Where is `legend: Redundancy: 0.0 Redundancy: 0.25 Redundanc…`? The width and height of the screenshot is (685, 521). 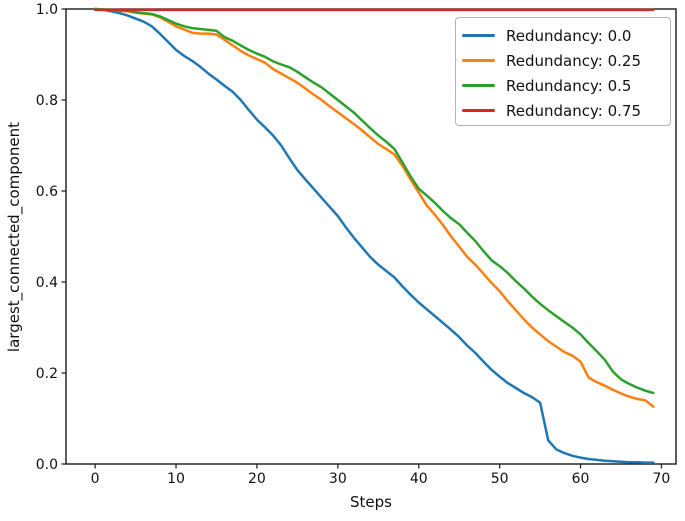
legend: Redundancy: 0.0 Redundancy: 0.25 Redundanc… is located at coordinates (563, 71).